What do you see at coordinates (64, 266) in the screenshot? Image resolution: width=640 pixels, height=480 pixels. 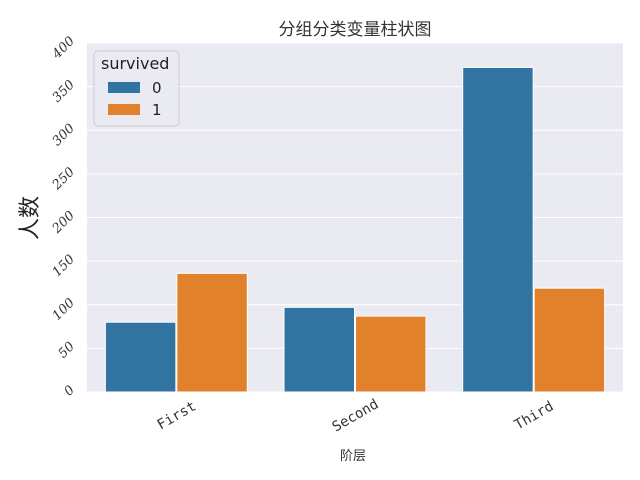 I see `y-tick-label-3: 150` at bounding box center [64, 266].